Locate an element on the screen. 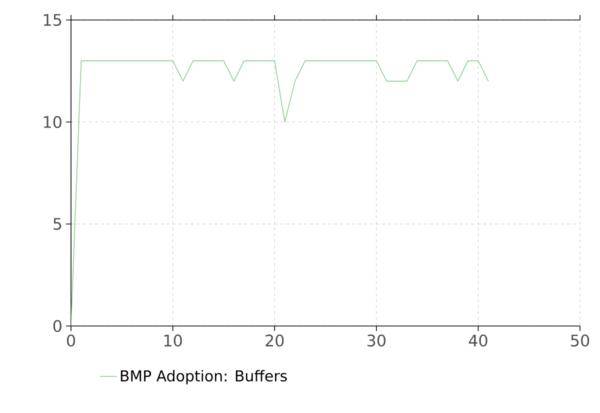 The width and height of the screenshot is (600, 413). x-tick-label: 0 is located at coordinates (71, 340).